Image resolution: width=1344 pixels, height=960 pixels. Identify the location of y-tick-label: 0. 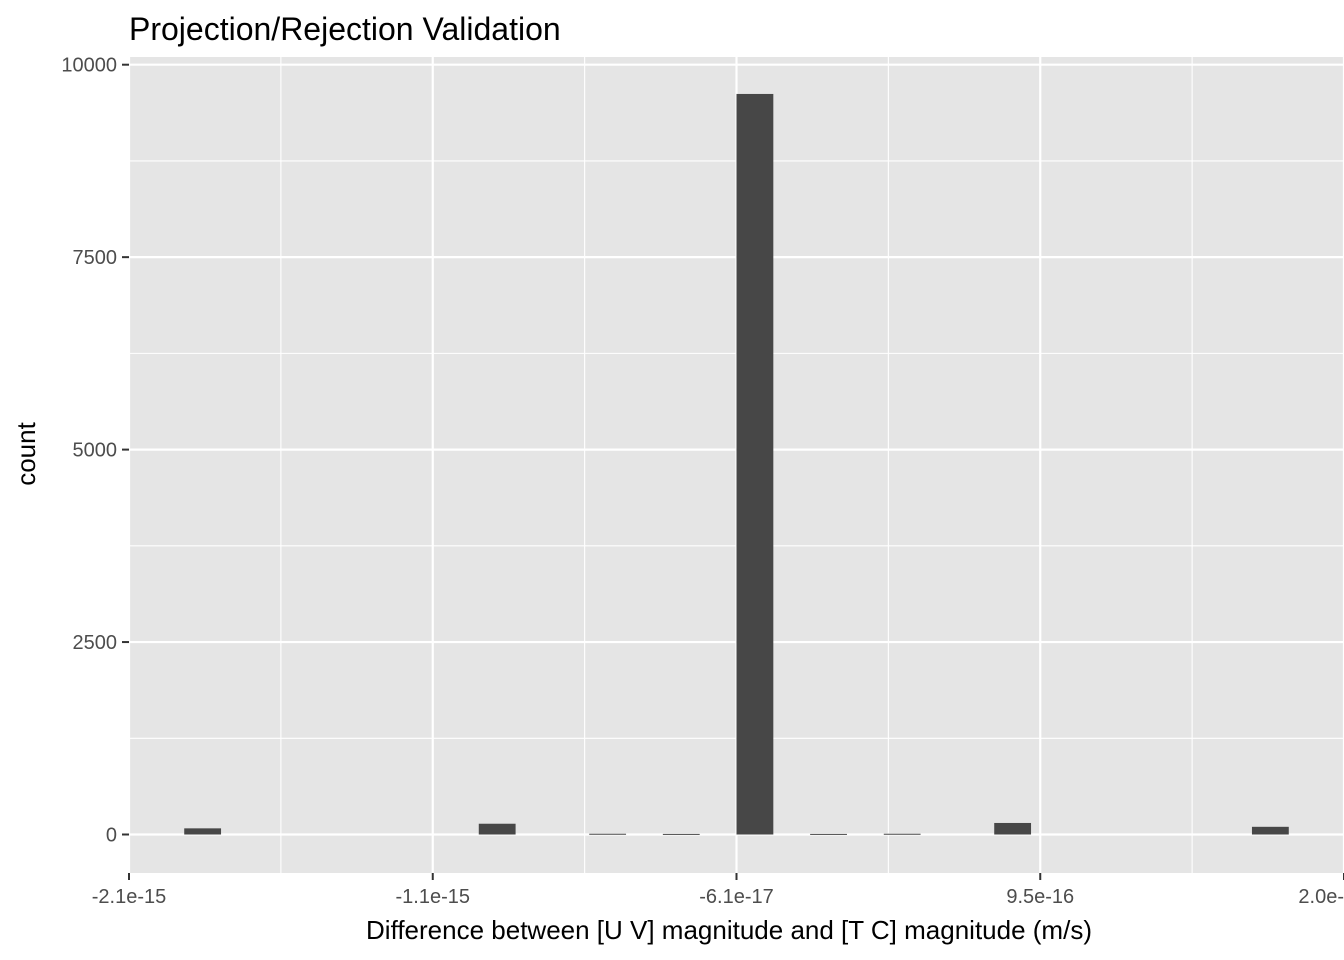
(111, 836).